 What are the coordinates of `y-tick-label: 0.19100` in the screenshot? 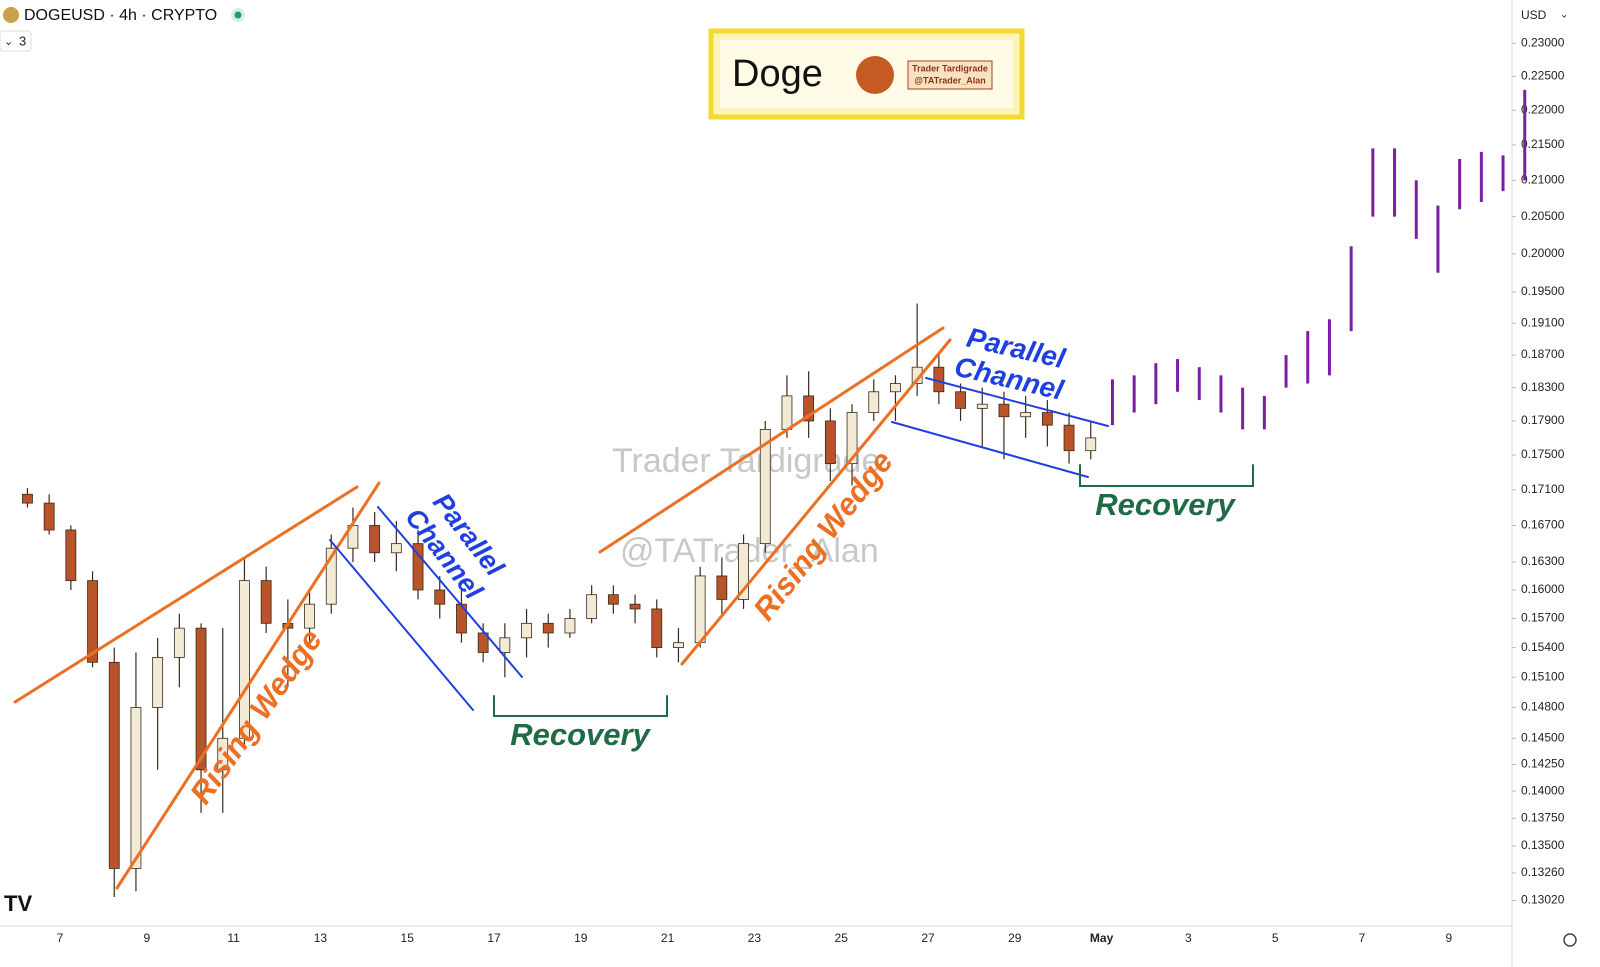 It's located at (1543, 322).